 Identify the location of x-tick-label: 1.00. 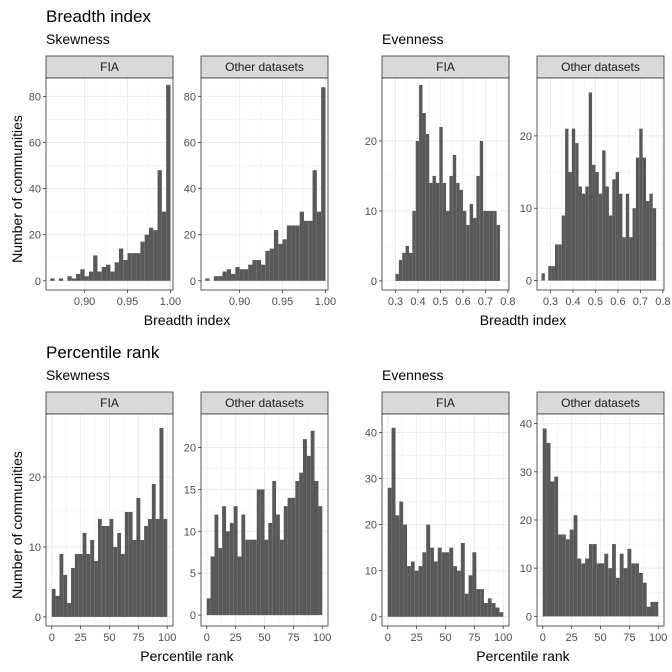
(325, 302).